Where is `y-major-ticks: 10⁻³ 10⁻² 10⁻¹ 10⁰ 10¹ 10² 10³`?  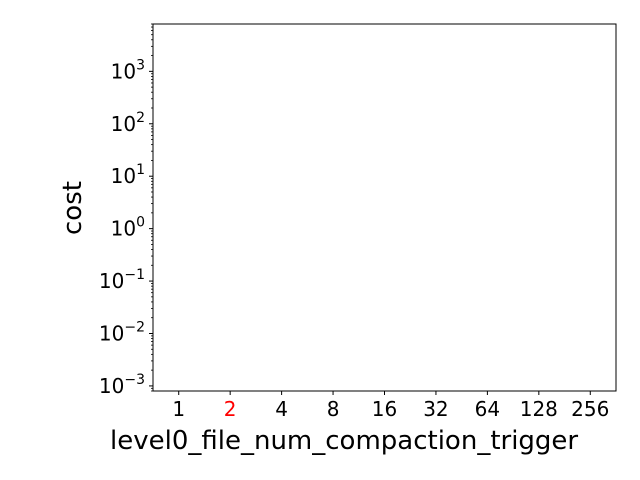
y-major-ticks: 10⁻³ 10⁻² 10⁻¹ 10⁰ 10¹ 10² 10³ is located at coordinates (126, 227).